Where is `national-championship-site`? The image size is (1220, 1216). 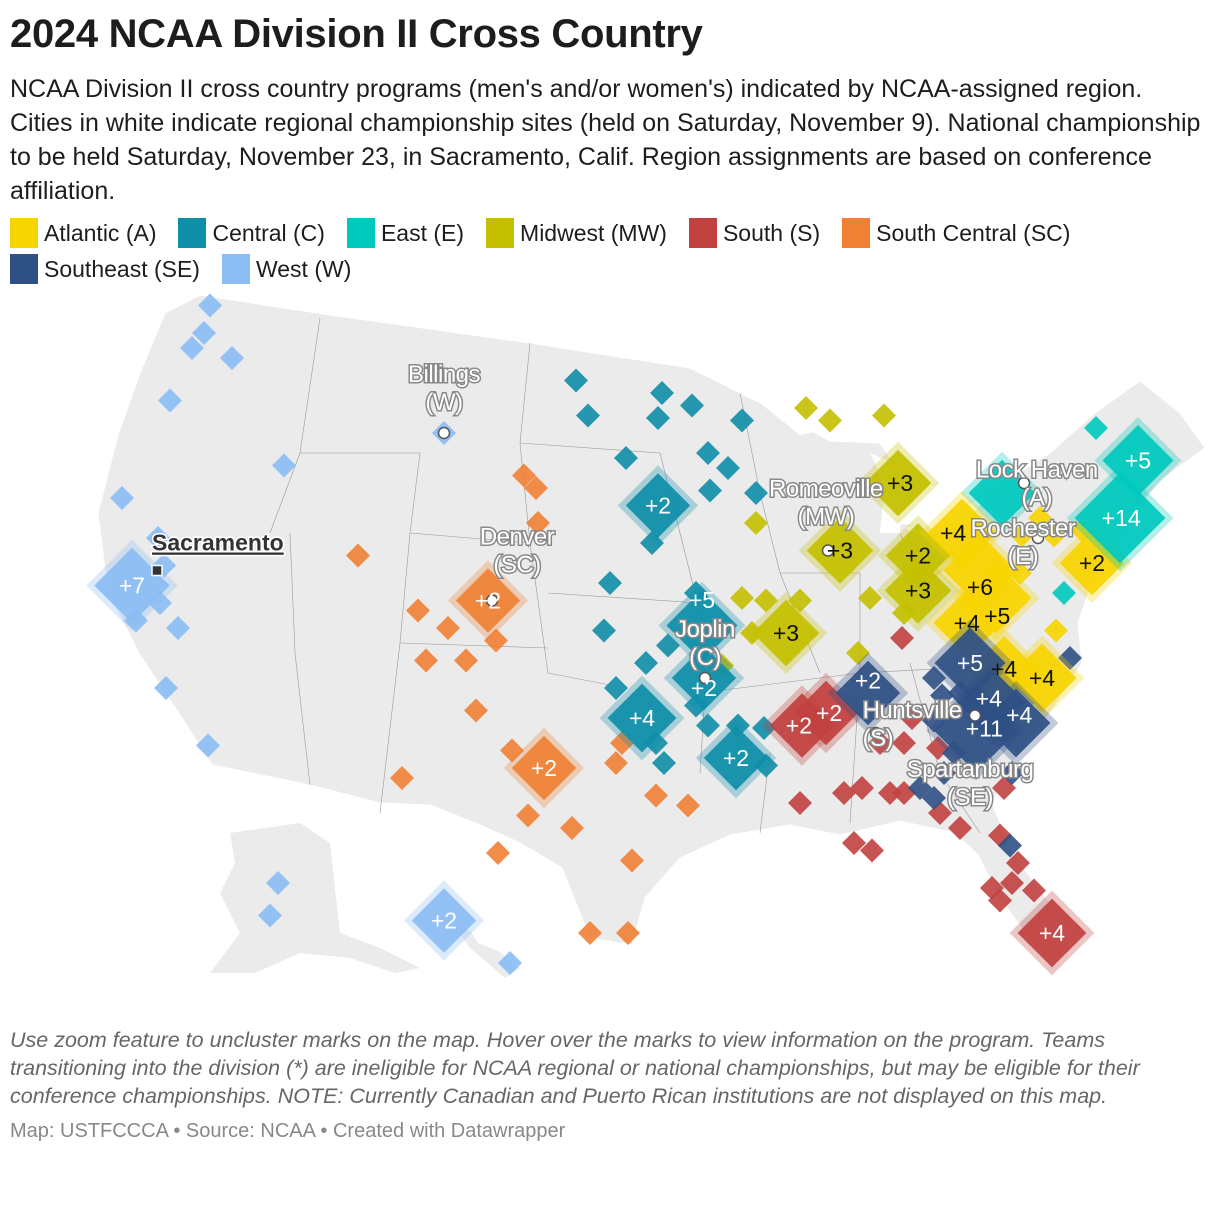 national-championship-site is located at coordinates (157, 570).